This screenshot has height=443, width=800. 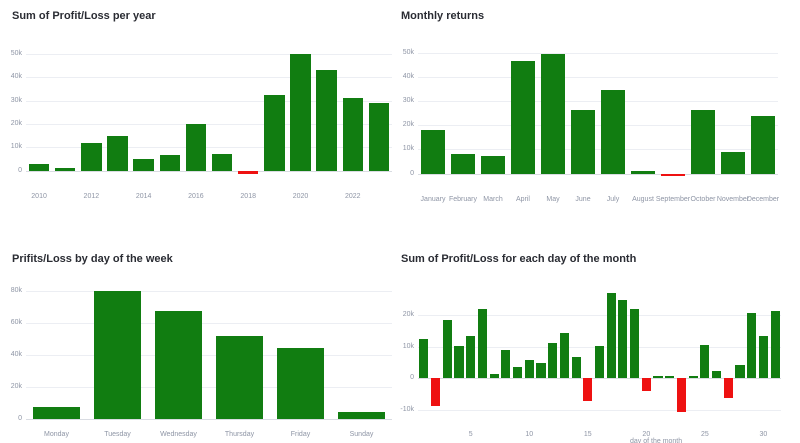 I want to click on zero-axis-line, so click(x=599, y=379).